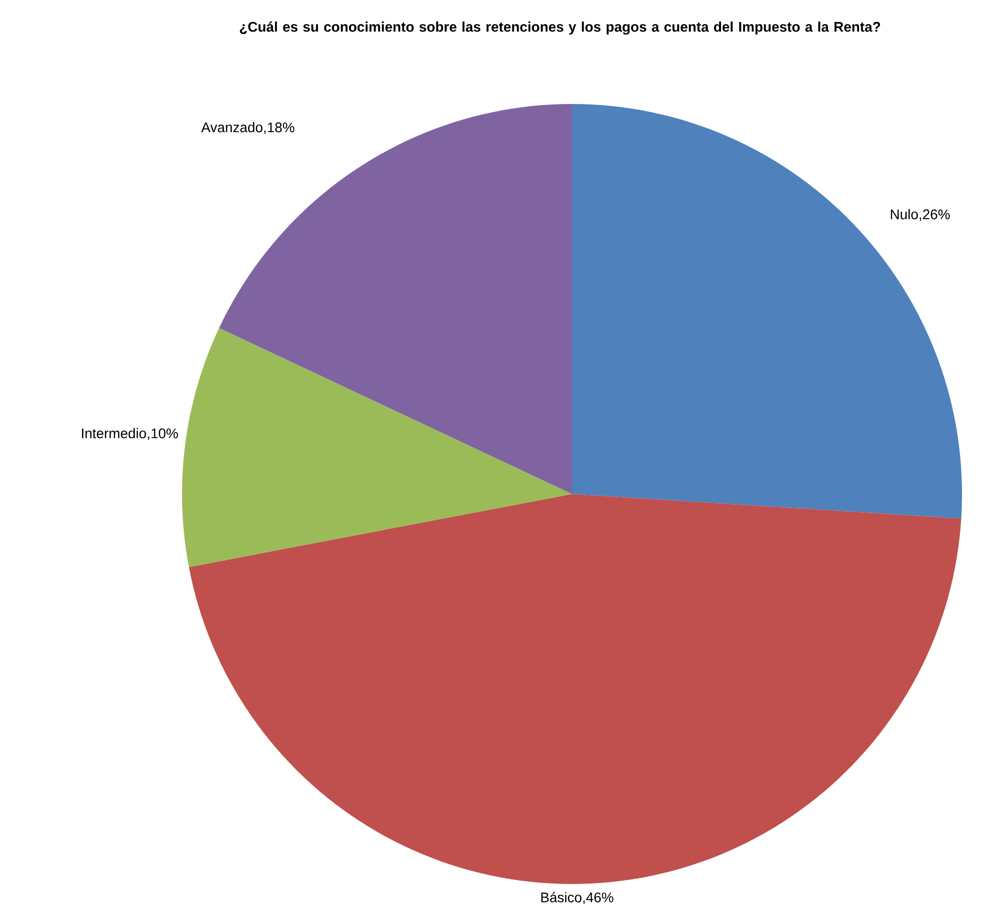  What do you see at coordinates (935, 215) in the screenshot?
I see `data-label: ,26%` at bounding box center [935, 215].